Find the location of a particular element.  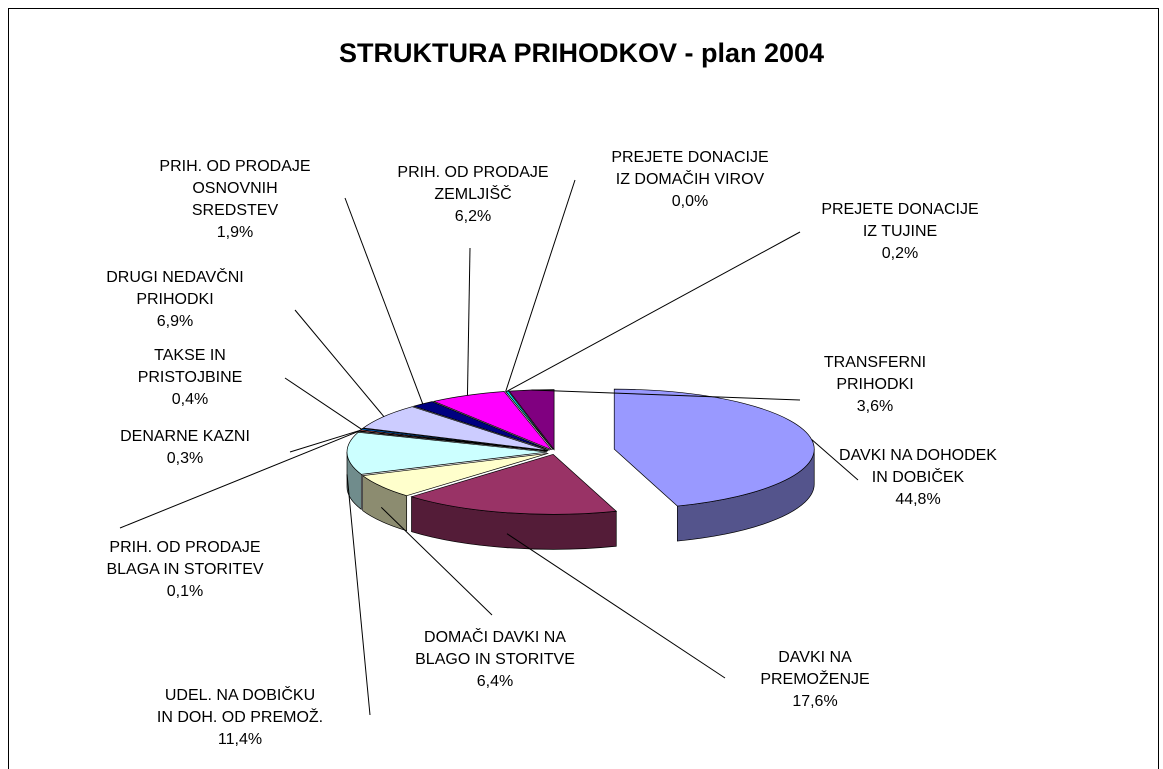

chart-title: STRUKTURA PRIHODKOV - plan 2004 is located at coordinates (581, 53).